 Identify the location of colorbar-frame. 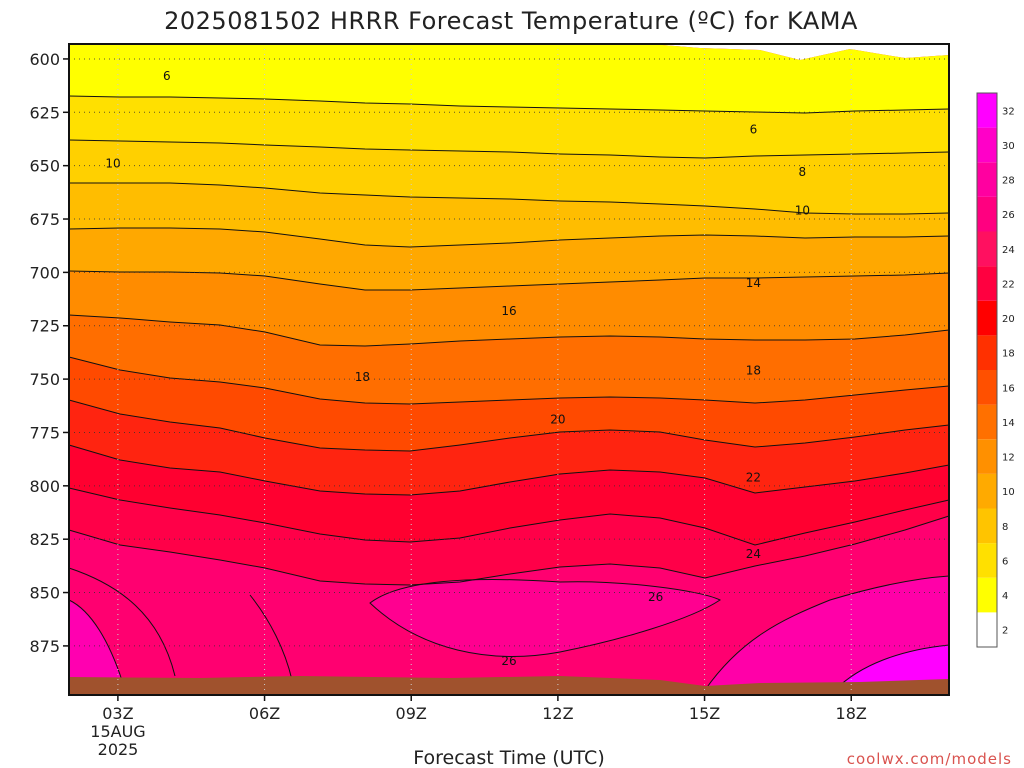
(987, 370).